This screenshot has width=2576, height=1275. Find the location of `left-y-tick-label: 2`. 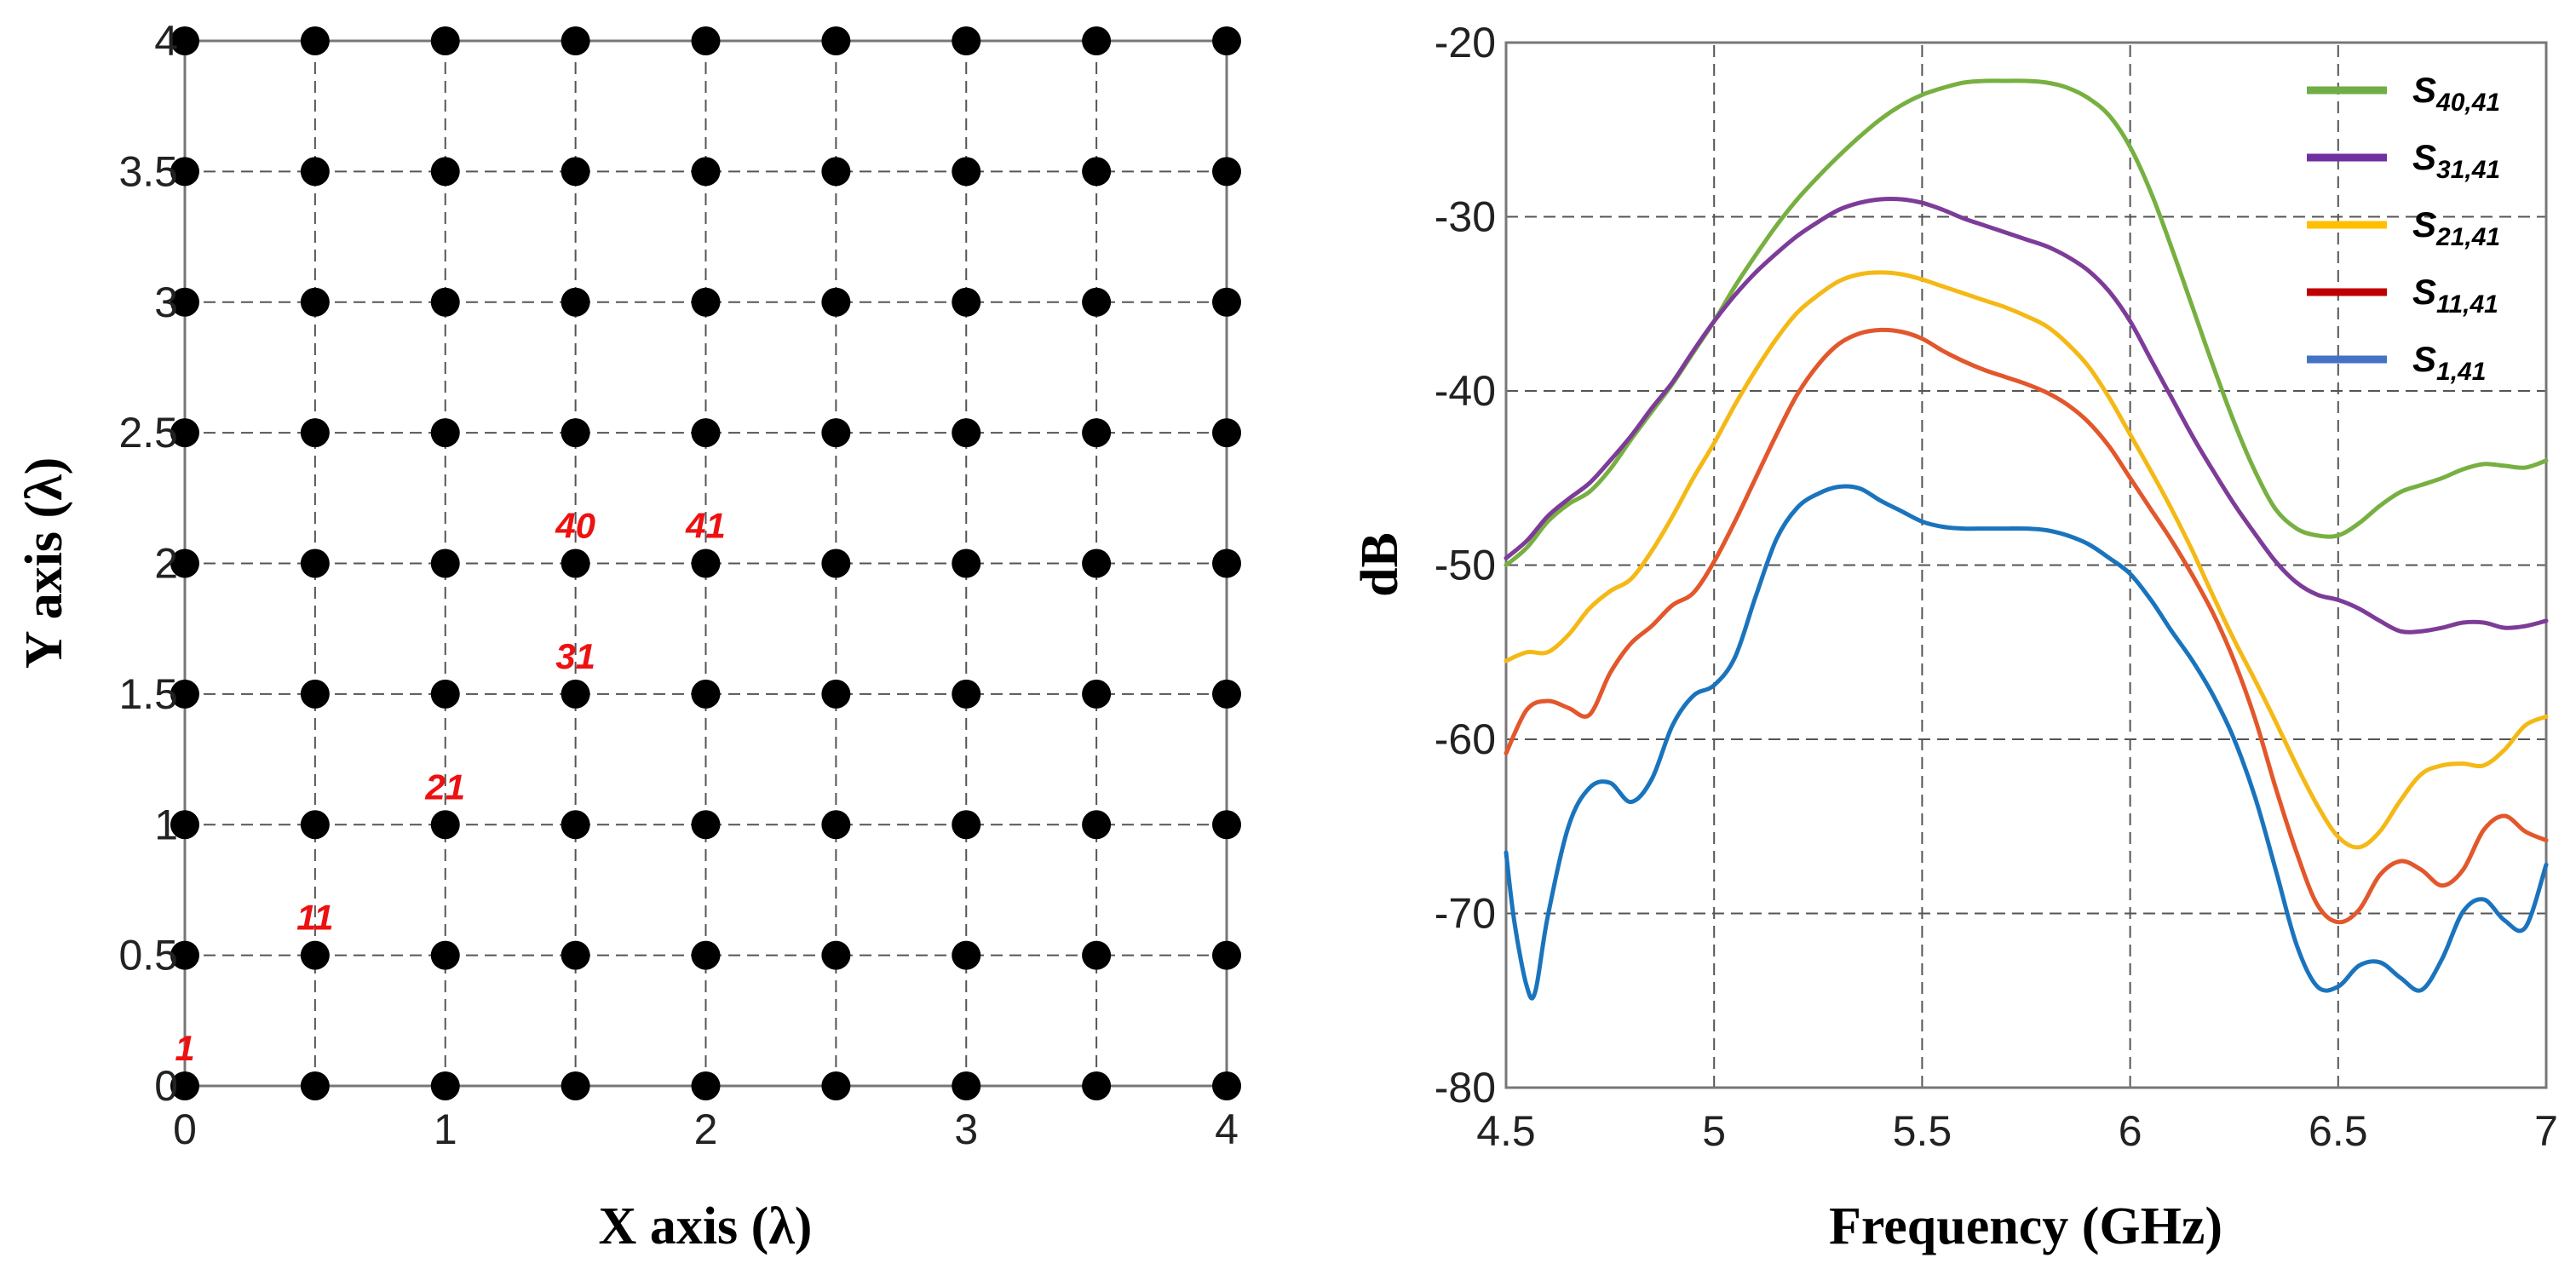

left-y-tick-label: 2 is located at coordinates (166, 564).